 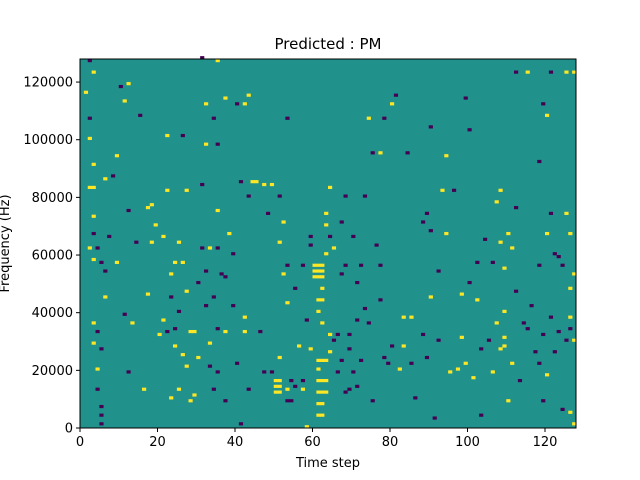 I want to click on y-axis-ticks: 0 20000 40000 60000 80000 100000 120000, so click(x=51, y=256).